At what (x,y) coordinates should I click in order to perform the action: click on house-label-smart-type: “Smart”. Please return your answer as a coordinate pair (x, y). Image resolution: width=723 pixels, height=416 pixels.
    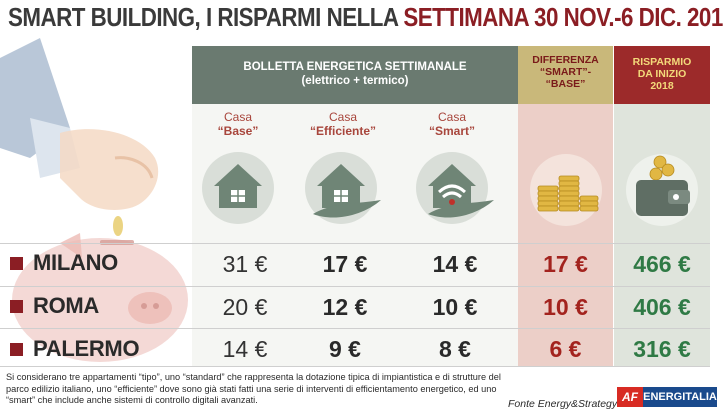
    Looking at the image, I should click on (451, 131).